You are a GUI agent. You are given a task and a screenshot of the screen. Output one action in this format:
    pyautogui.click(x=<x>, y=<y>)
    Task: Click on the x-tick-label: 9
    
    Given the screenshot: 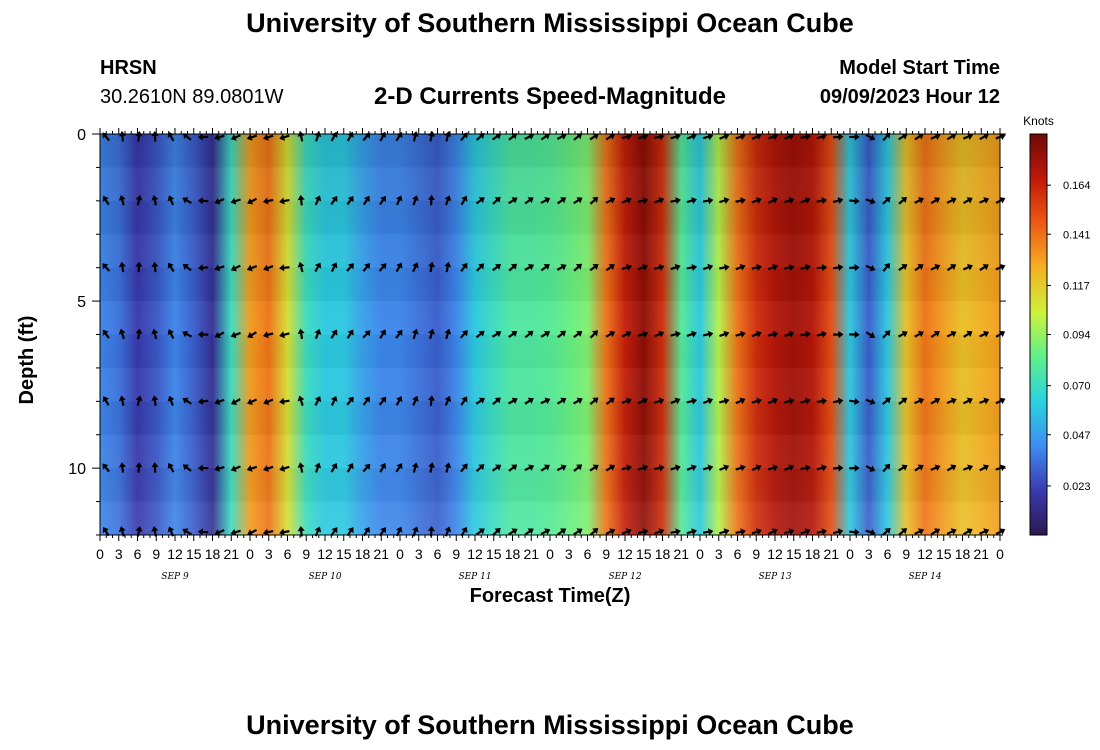 What is the action you would take?
    pyautogui.click(x=156, y=554)
    